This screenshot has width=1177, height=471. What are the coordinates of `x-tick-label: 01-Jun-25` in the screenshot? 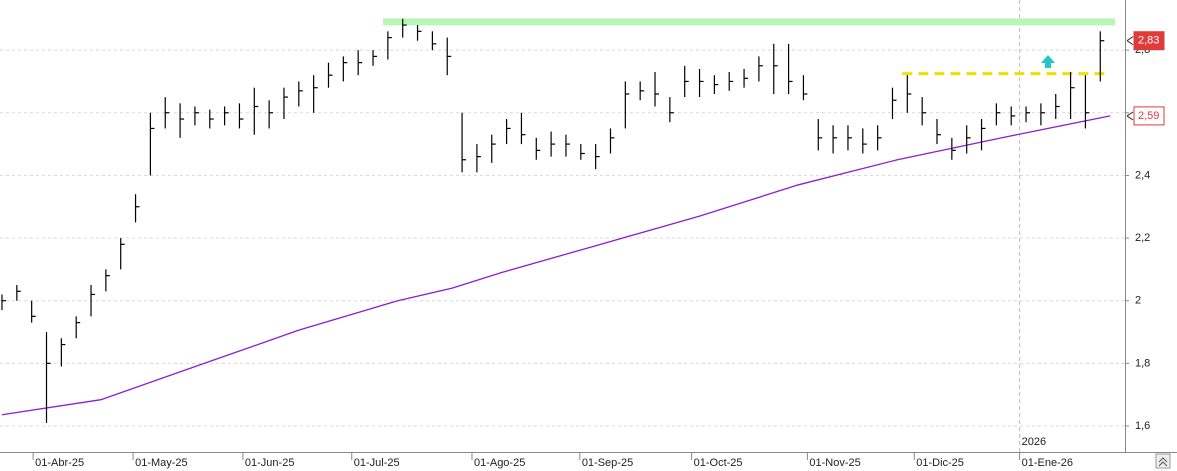 It's located at (270, 463).